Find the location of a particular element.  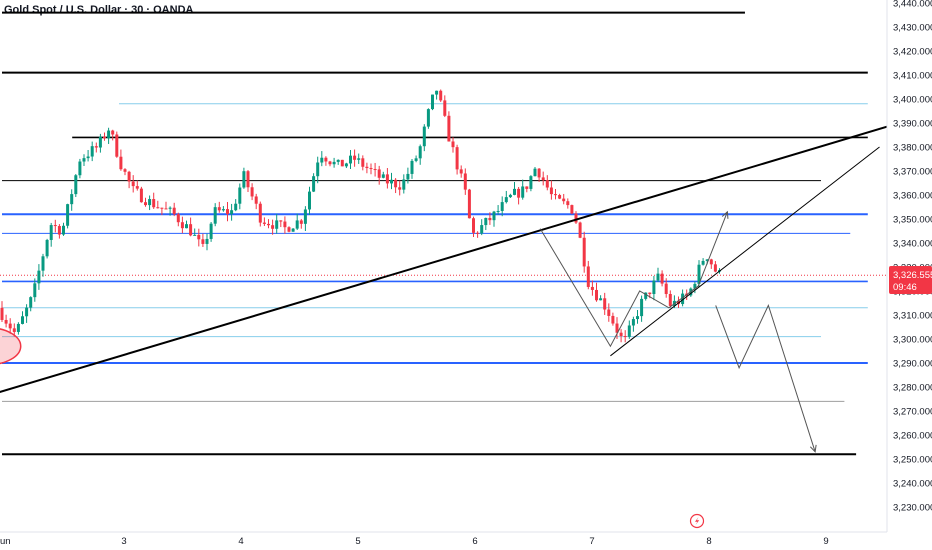

x-tick-label: 3 is located at coordinates (123, 541).